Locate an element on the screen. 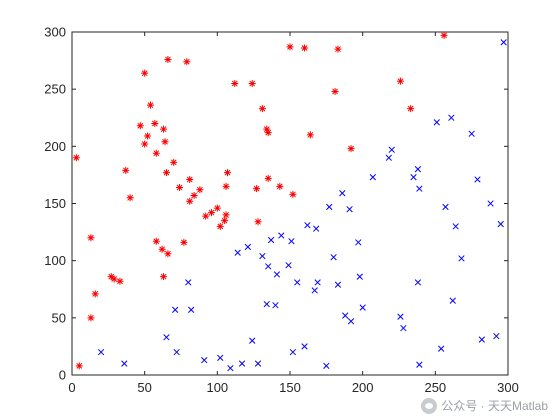  x-tick-label: 100 is located at coordinates (217, 387).